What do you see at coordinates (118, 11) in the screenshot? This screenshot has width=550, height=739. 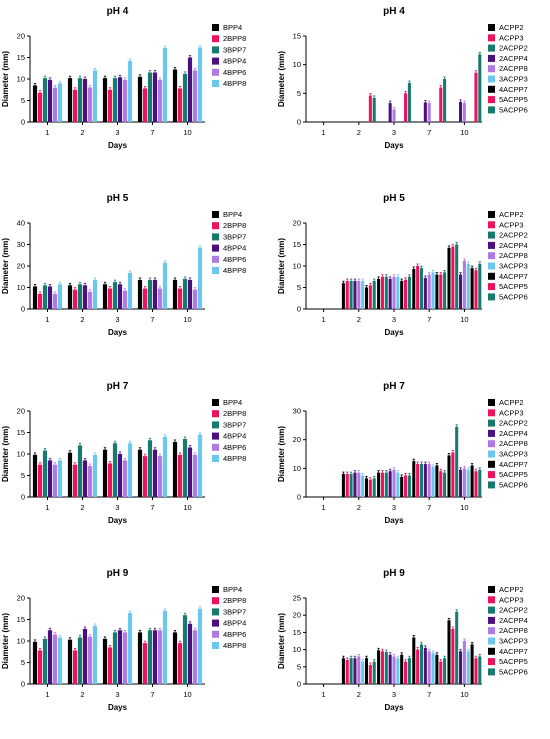 I see `chart-title: pH 4` at bounding box center [118, 11].